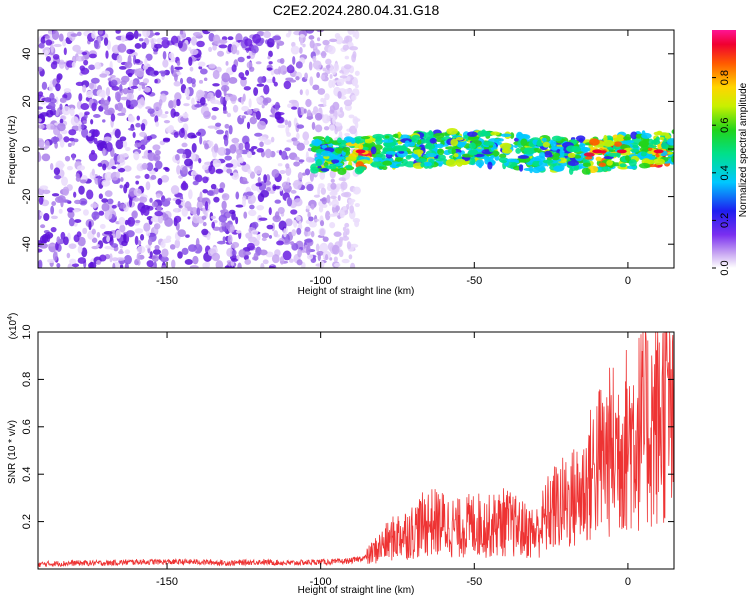 This screenshot has width=750, height=600. I want to click on snr-y-tick-label: 0.8, so click(27, 379).